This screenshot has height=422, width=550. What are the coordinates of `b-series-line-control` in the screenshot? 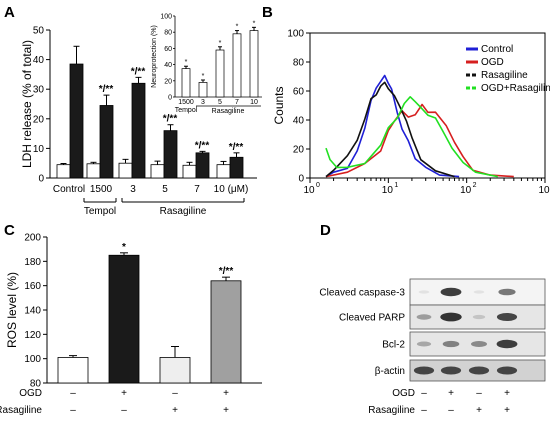 It's located at (392, 126).